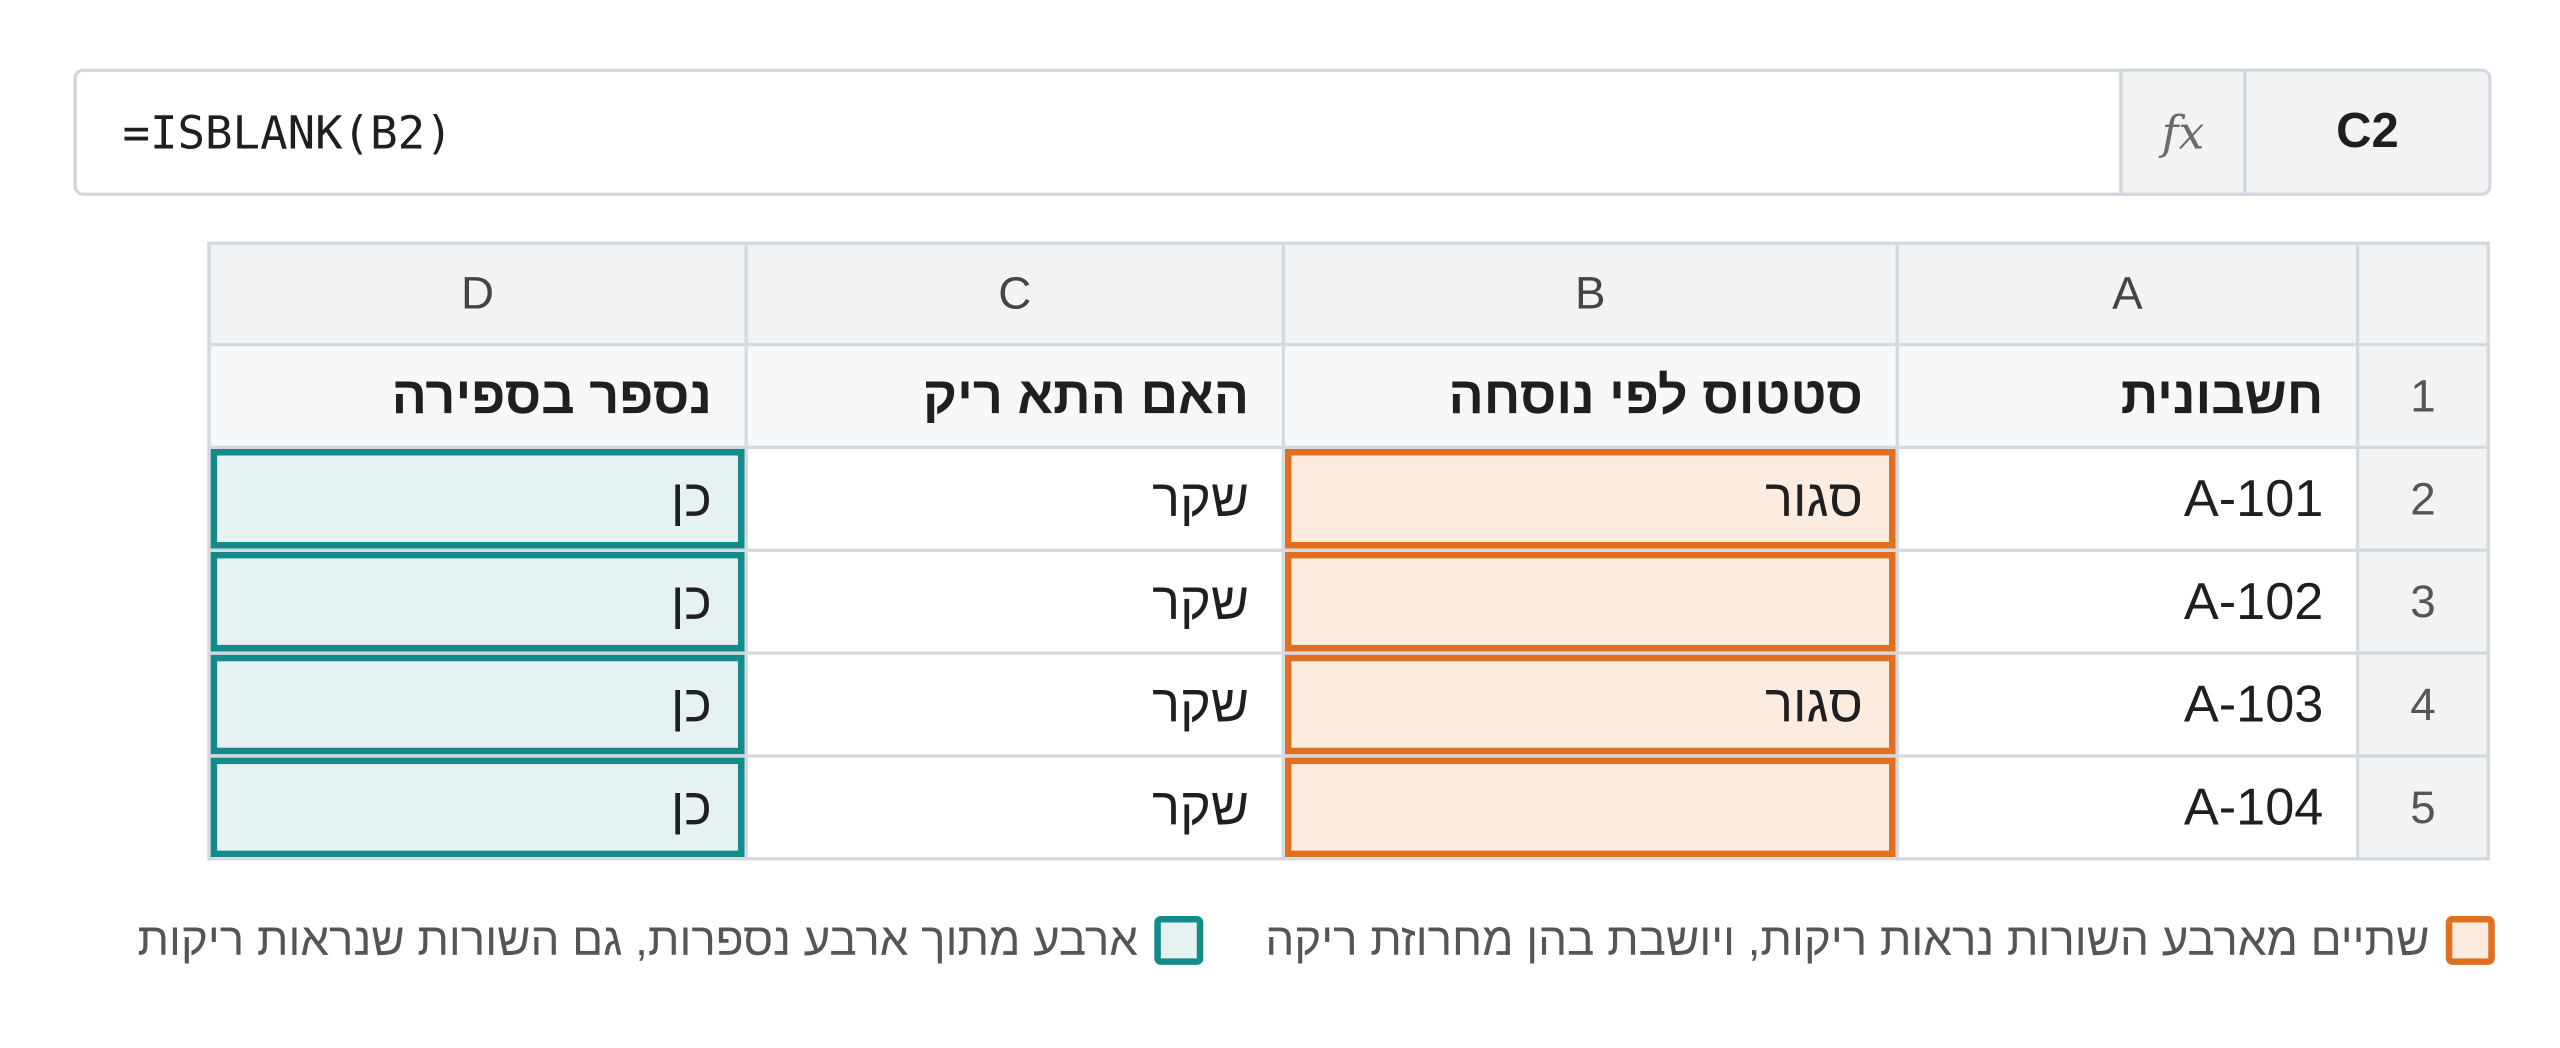 This screenshot has height=1048, width=2560. What do you see at coordinates (1590, 498) in the screenshot?
I see `cell-b2: סגור` at bounding box center [1590, 498].